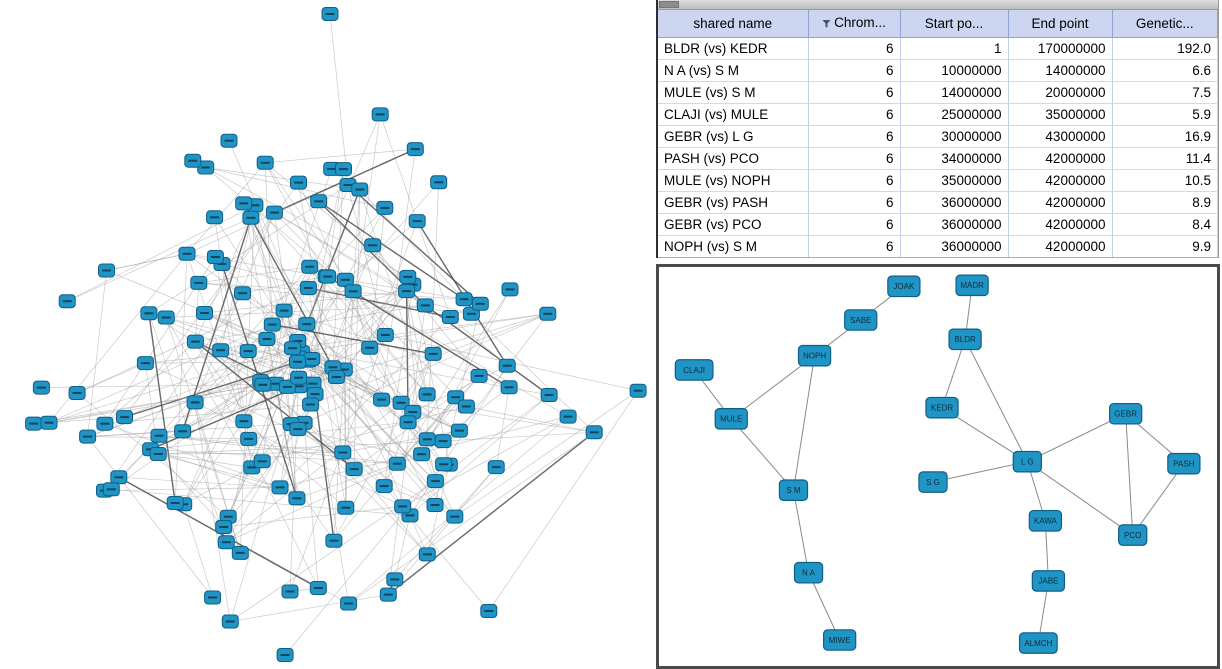 This screenshot has width=1222, height=669. What do you see at coordinates (938, 114) in the screenshot?
I see `table-row: CLAJI (vs) MULE 6 25000000 35000000 5.9` at bounding box center [938, 114].